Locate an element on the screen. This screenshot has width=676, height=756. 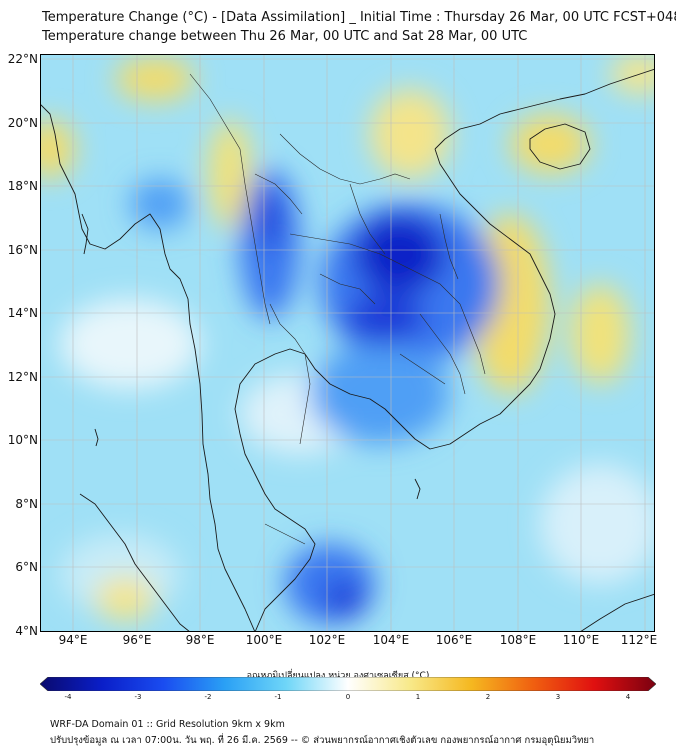
lat-label-4n: 4°N is located at coordinates (26, 631).